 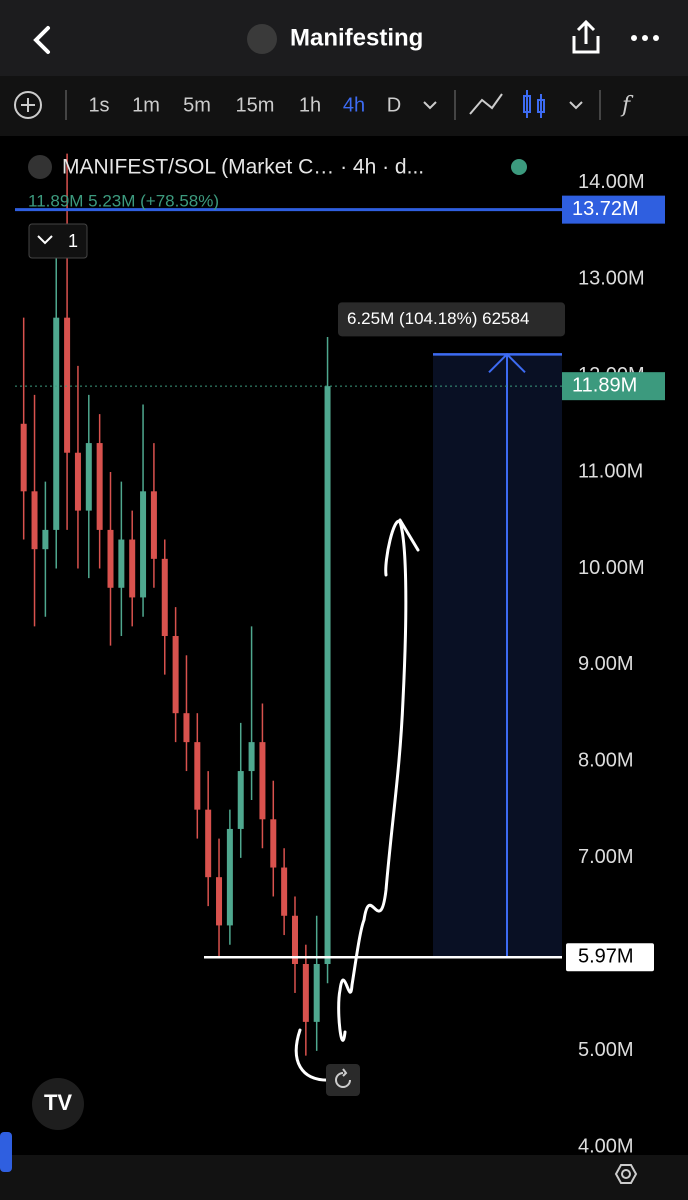 What do you see at coordinates (486, 104) in the screenshot?
I see `drawing-tool` at bounding box center [486, 104].